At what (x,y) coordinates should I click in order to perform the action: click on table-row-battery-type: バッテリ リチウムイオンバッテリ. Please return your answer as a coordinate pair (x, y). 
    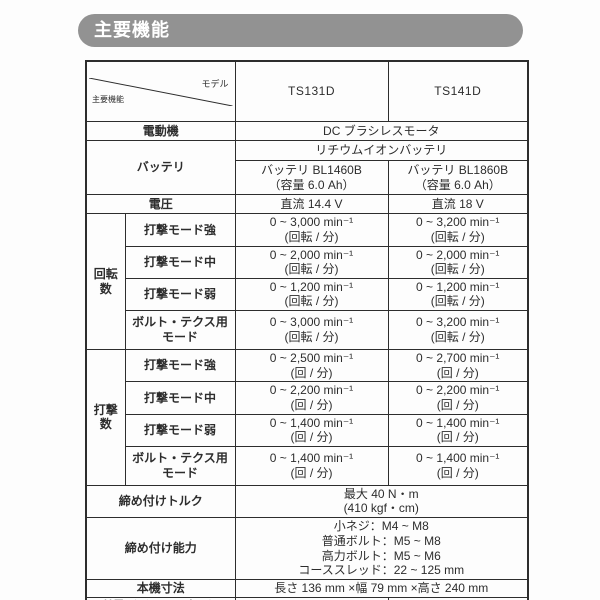
    Looking at the image, I should click on (307, 168).